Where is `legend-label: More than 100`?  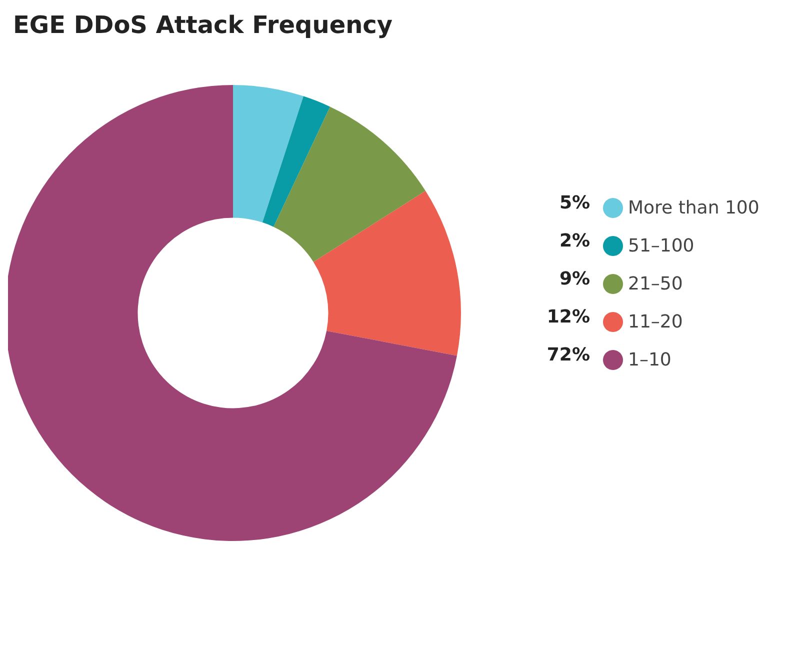 legend-label: More than 100 is located at coordinates (694, 208).